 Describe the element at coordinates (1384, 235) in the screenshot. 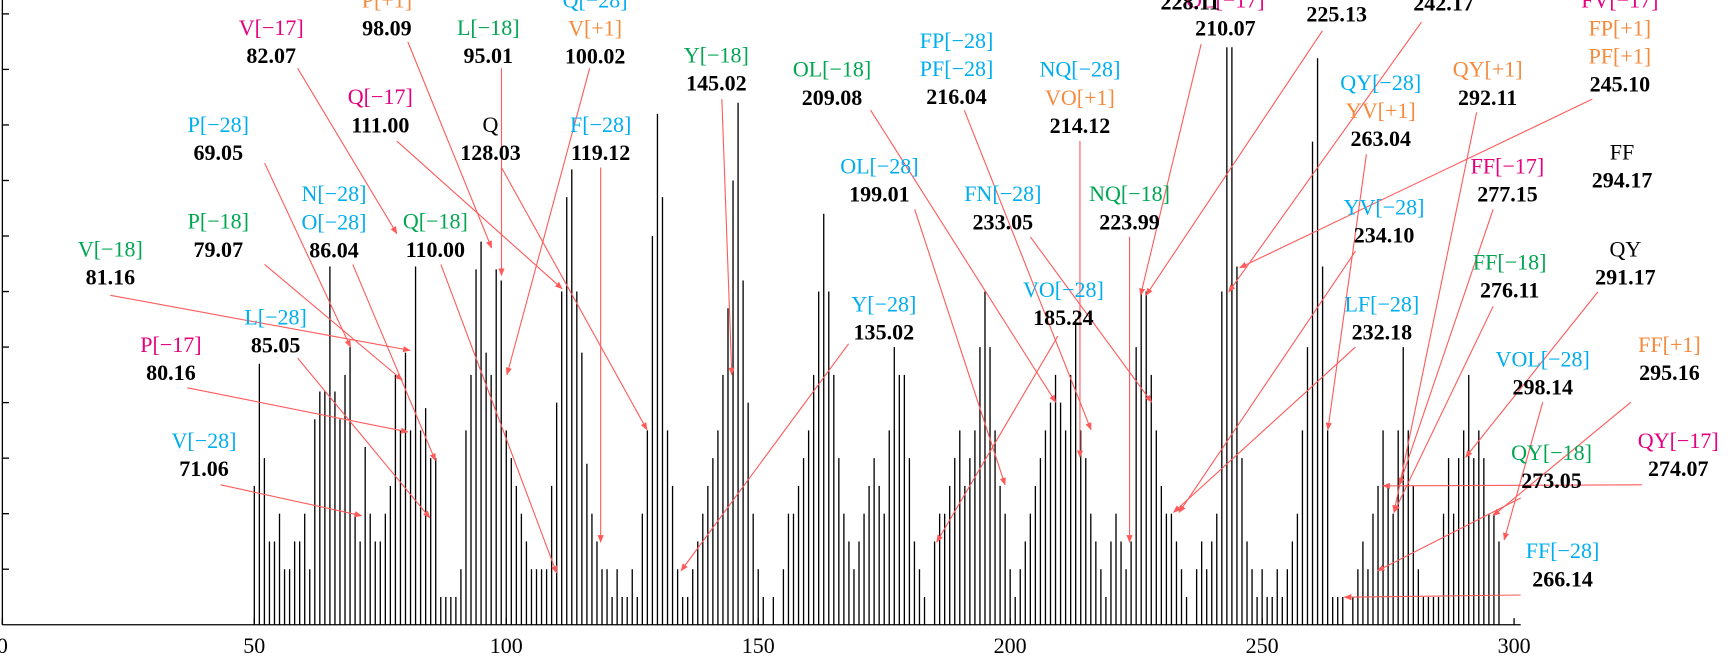

I see `fragment-mass: 234.10` at that location.